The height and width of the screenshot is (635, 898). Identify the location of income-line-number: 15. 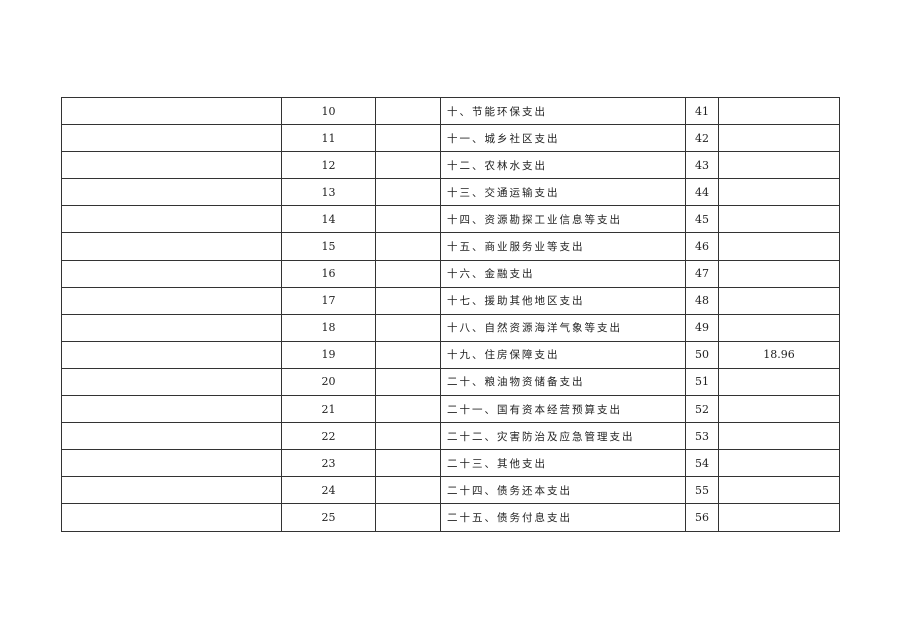
(328, 246).